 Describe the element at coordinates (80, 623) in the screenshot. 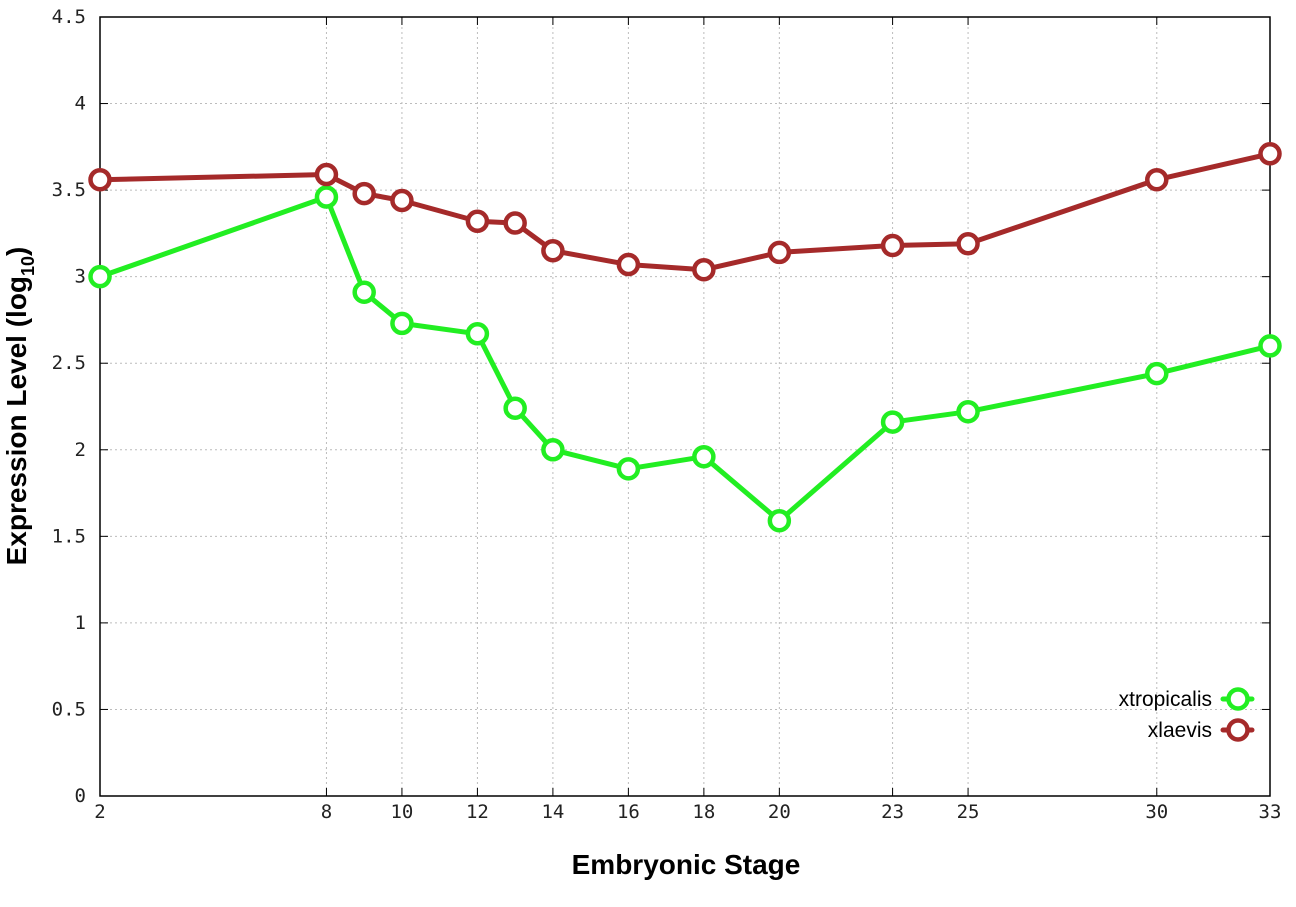

I see `y-tick-label: 1` at that location.